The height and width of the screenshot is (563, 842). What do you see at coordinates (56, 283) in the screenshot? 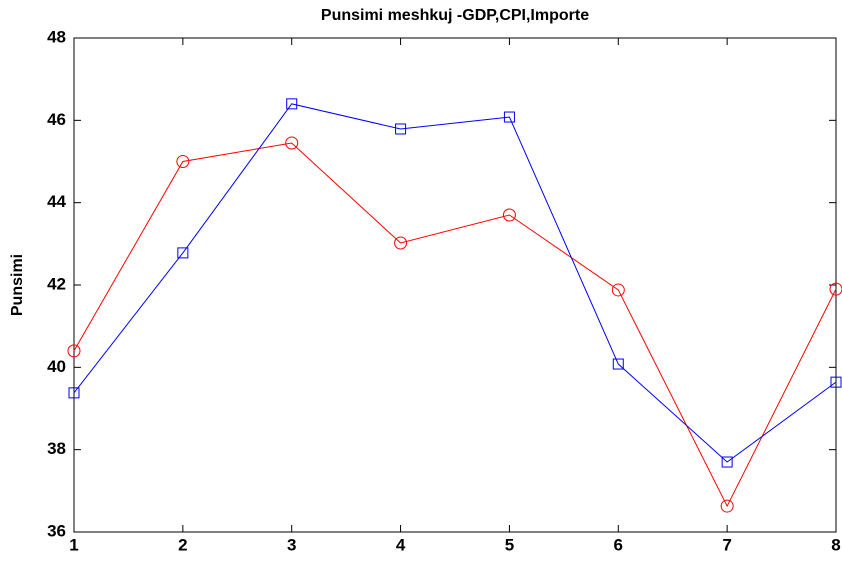
I see `y-tick-label: 42` at bounding box center [56, 283].